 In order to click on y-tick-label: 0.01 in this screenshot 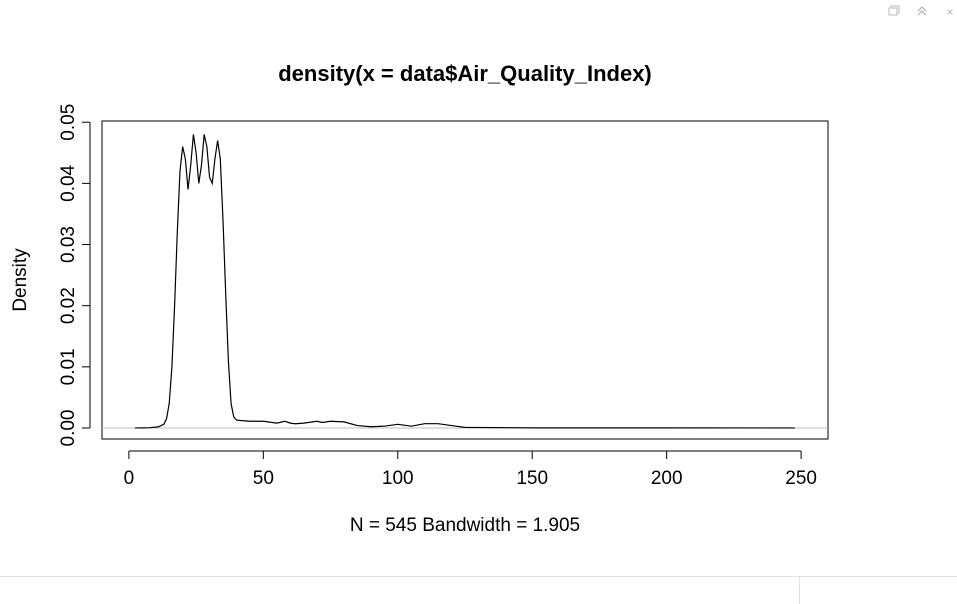, I will do `click(68, 366)`.